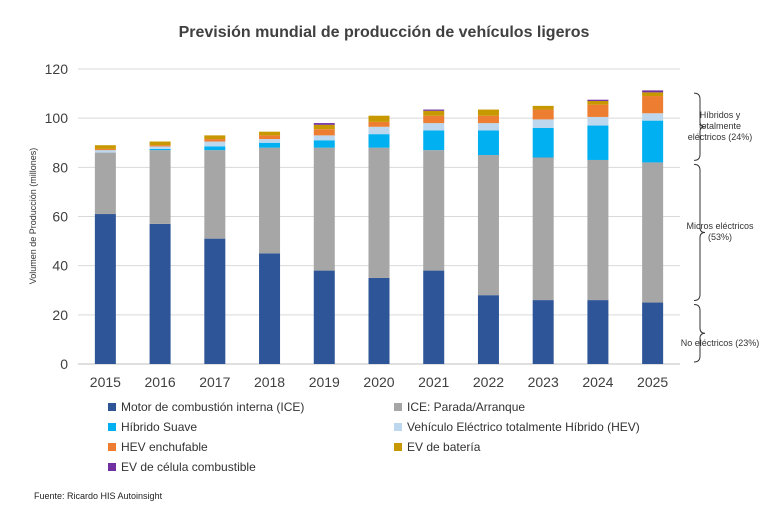 The height and width of the screenshot is (527, 768). I want to click on x-tick-label: 2016, so click(160, 382).